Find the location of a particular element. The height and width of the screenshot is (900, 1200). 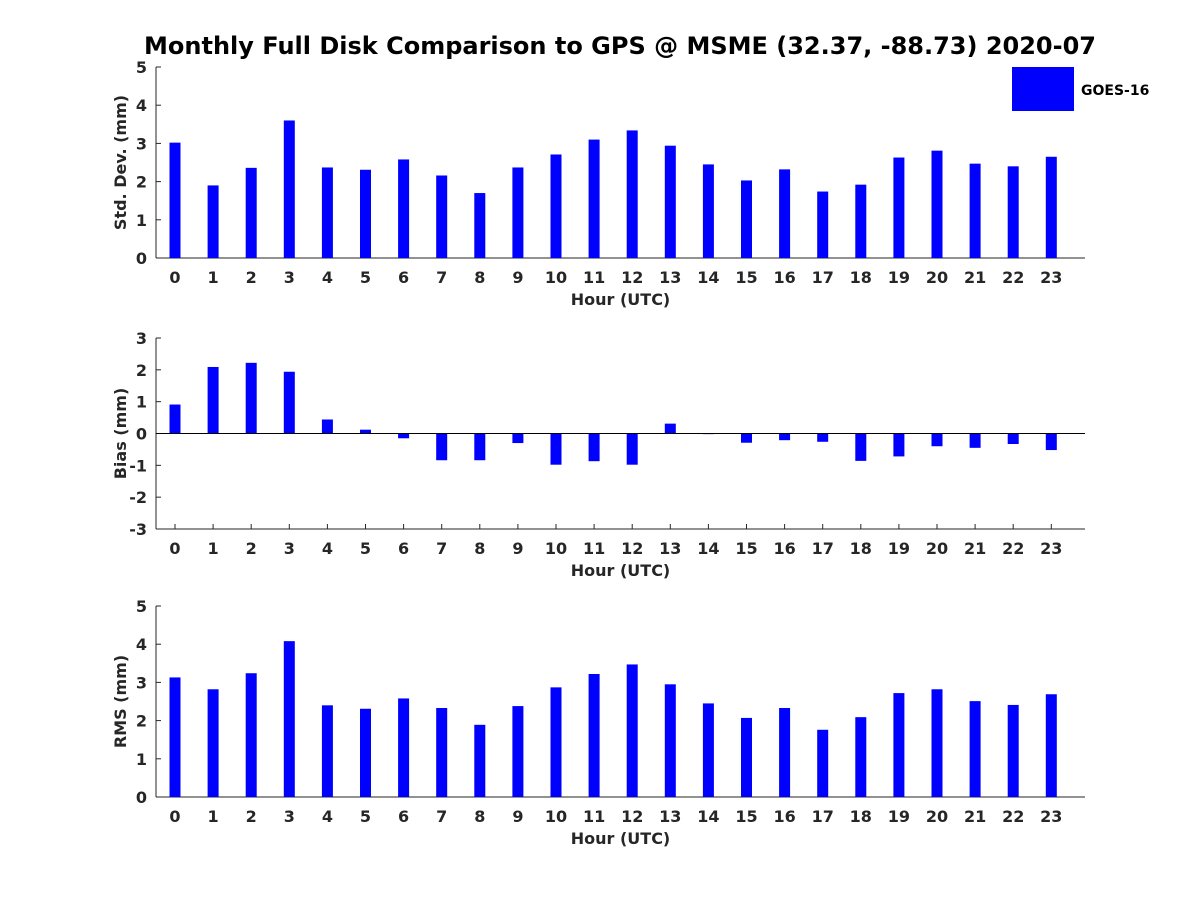

x-tick-label: 20 is located at coordinates (937, 816).